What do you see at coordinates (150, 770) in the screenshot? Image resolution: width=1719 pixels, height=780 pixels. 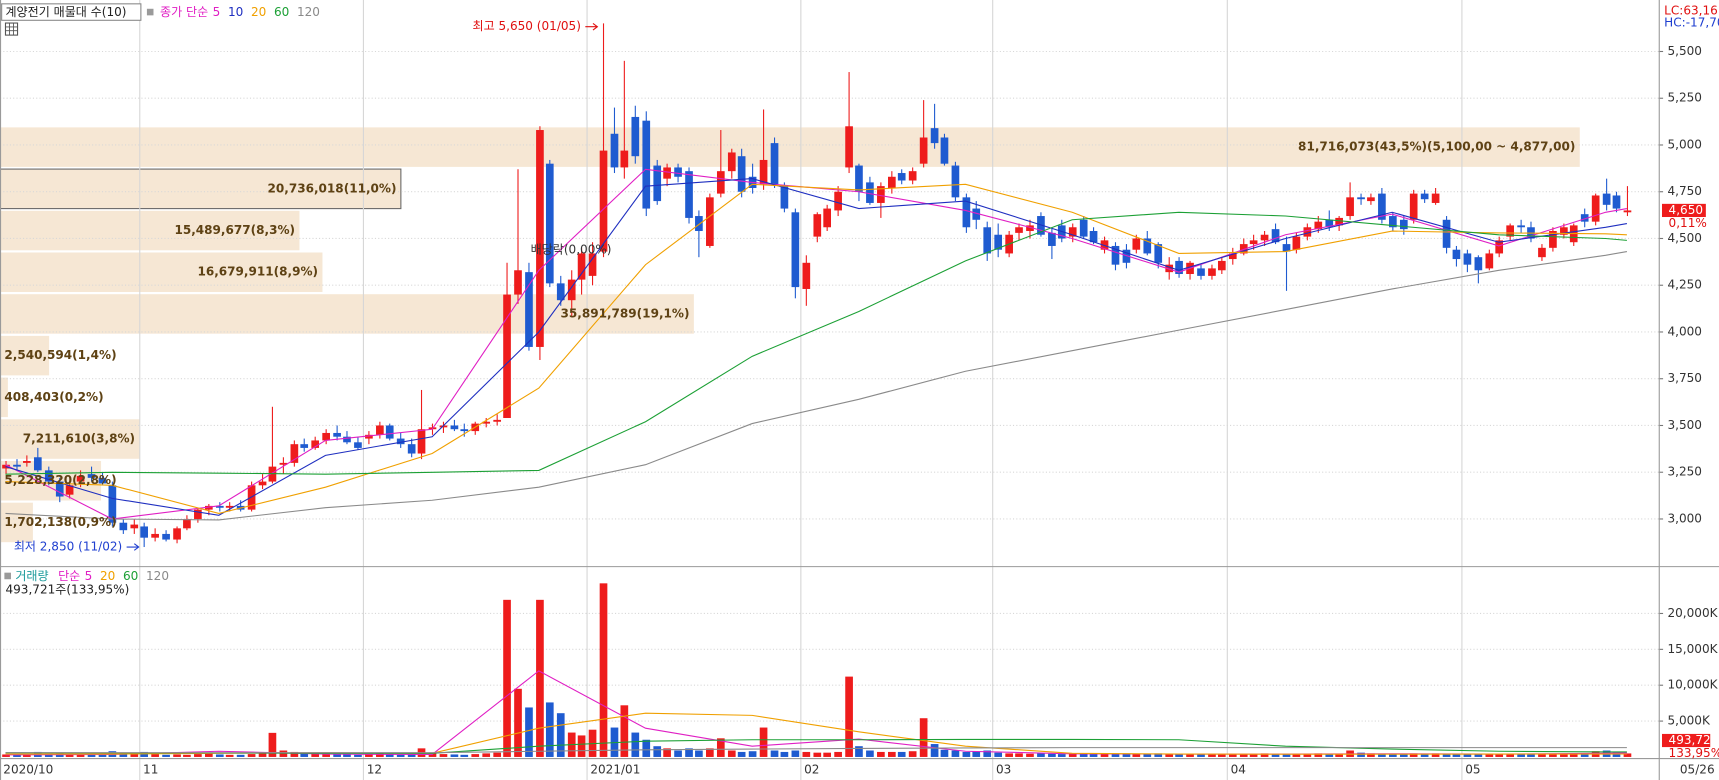 I see `x-tick-label: 11` at bounding box center [150, 770].